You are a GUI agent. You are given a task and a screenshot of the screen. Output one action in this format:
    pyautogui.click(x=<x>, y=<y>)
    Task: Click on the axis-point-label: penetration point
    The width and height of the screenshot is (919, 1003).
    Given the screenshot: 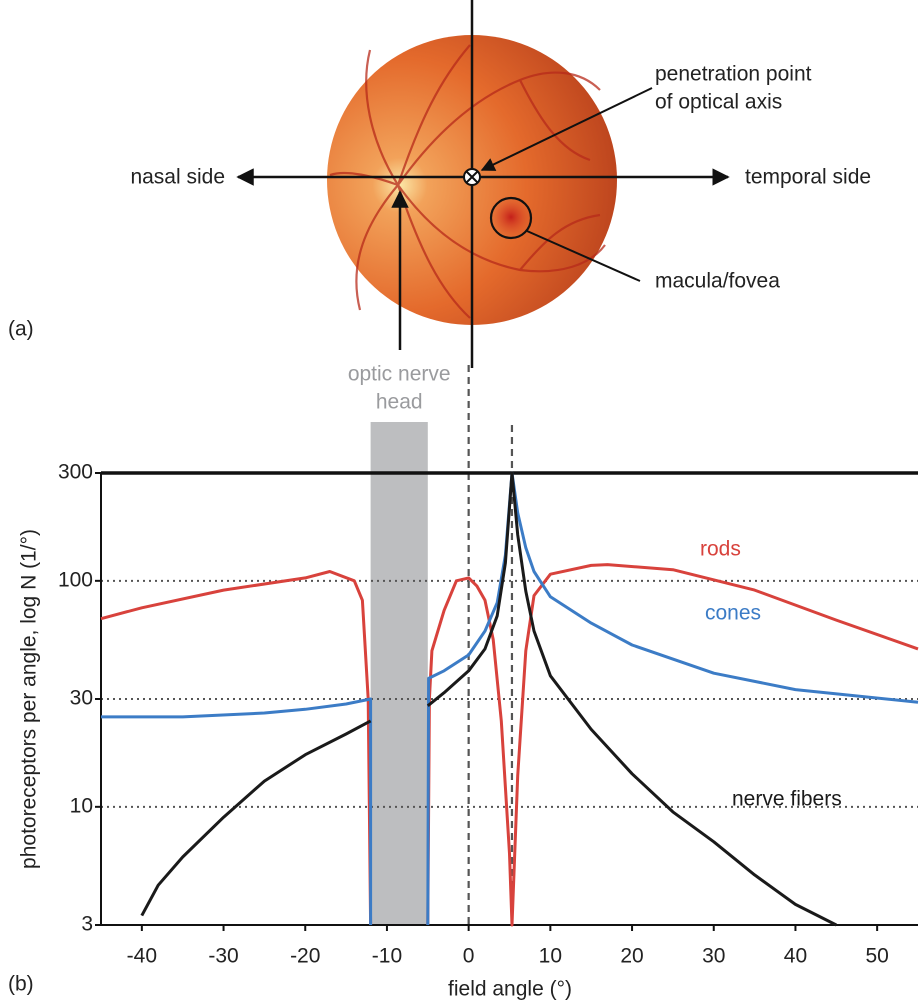 What is the action you would take?
    pyautogui.click(x=733, y=74)
    